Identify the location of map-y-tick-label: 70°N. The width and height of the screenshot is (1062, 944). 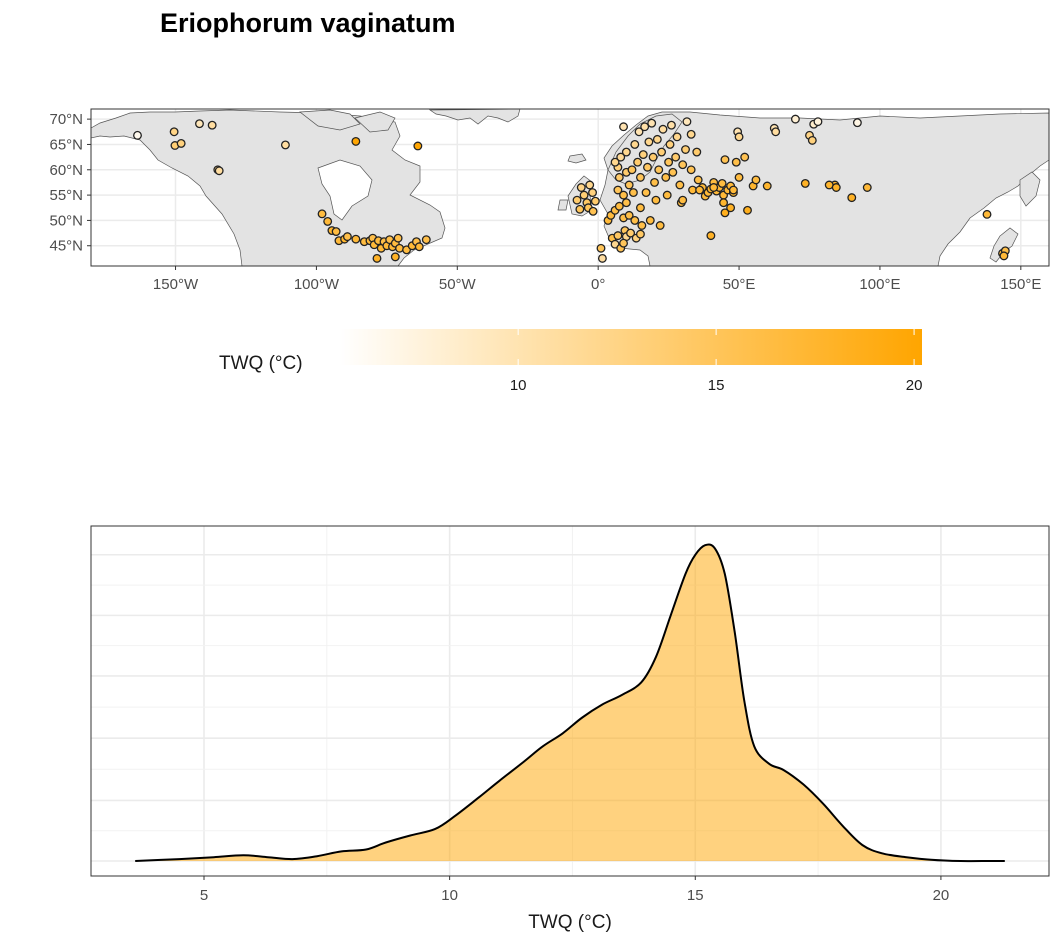
(66, 119).